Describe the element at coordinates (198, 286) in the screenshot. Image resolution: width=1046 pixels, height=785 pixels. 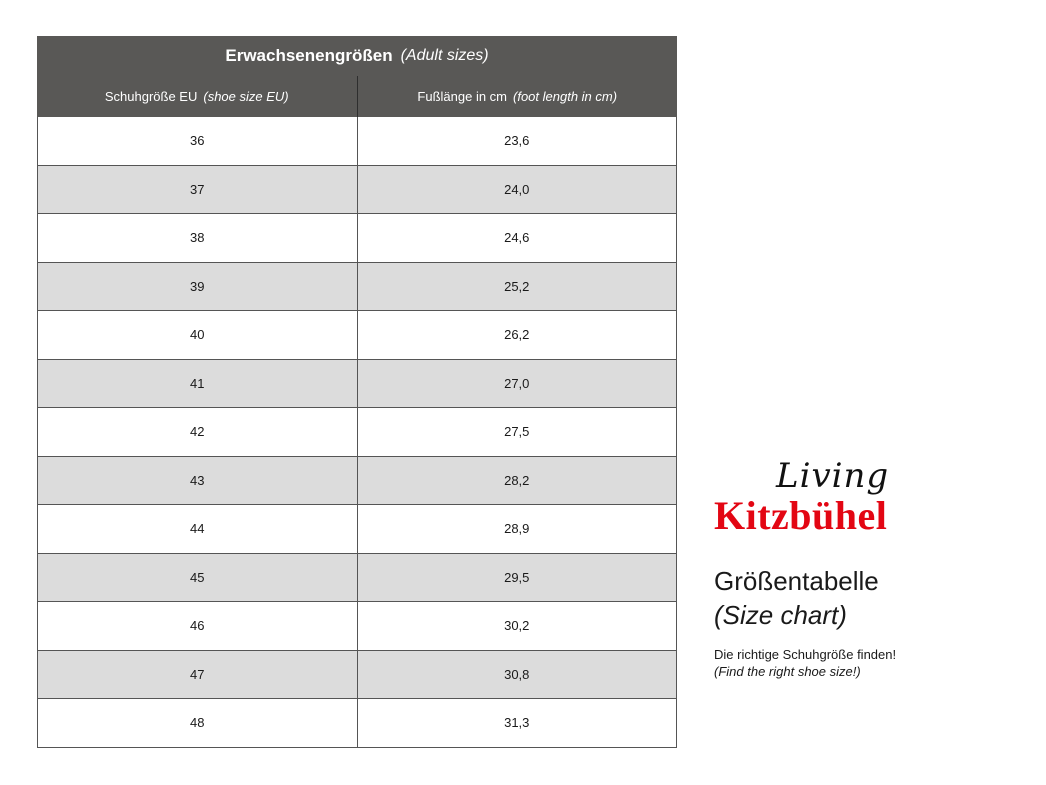
I see `shoe-size-cell: 39` at that location.